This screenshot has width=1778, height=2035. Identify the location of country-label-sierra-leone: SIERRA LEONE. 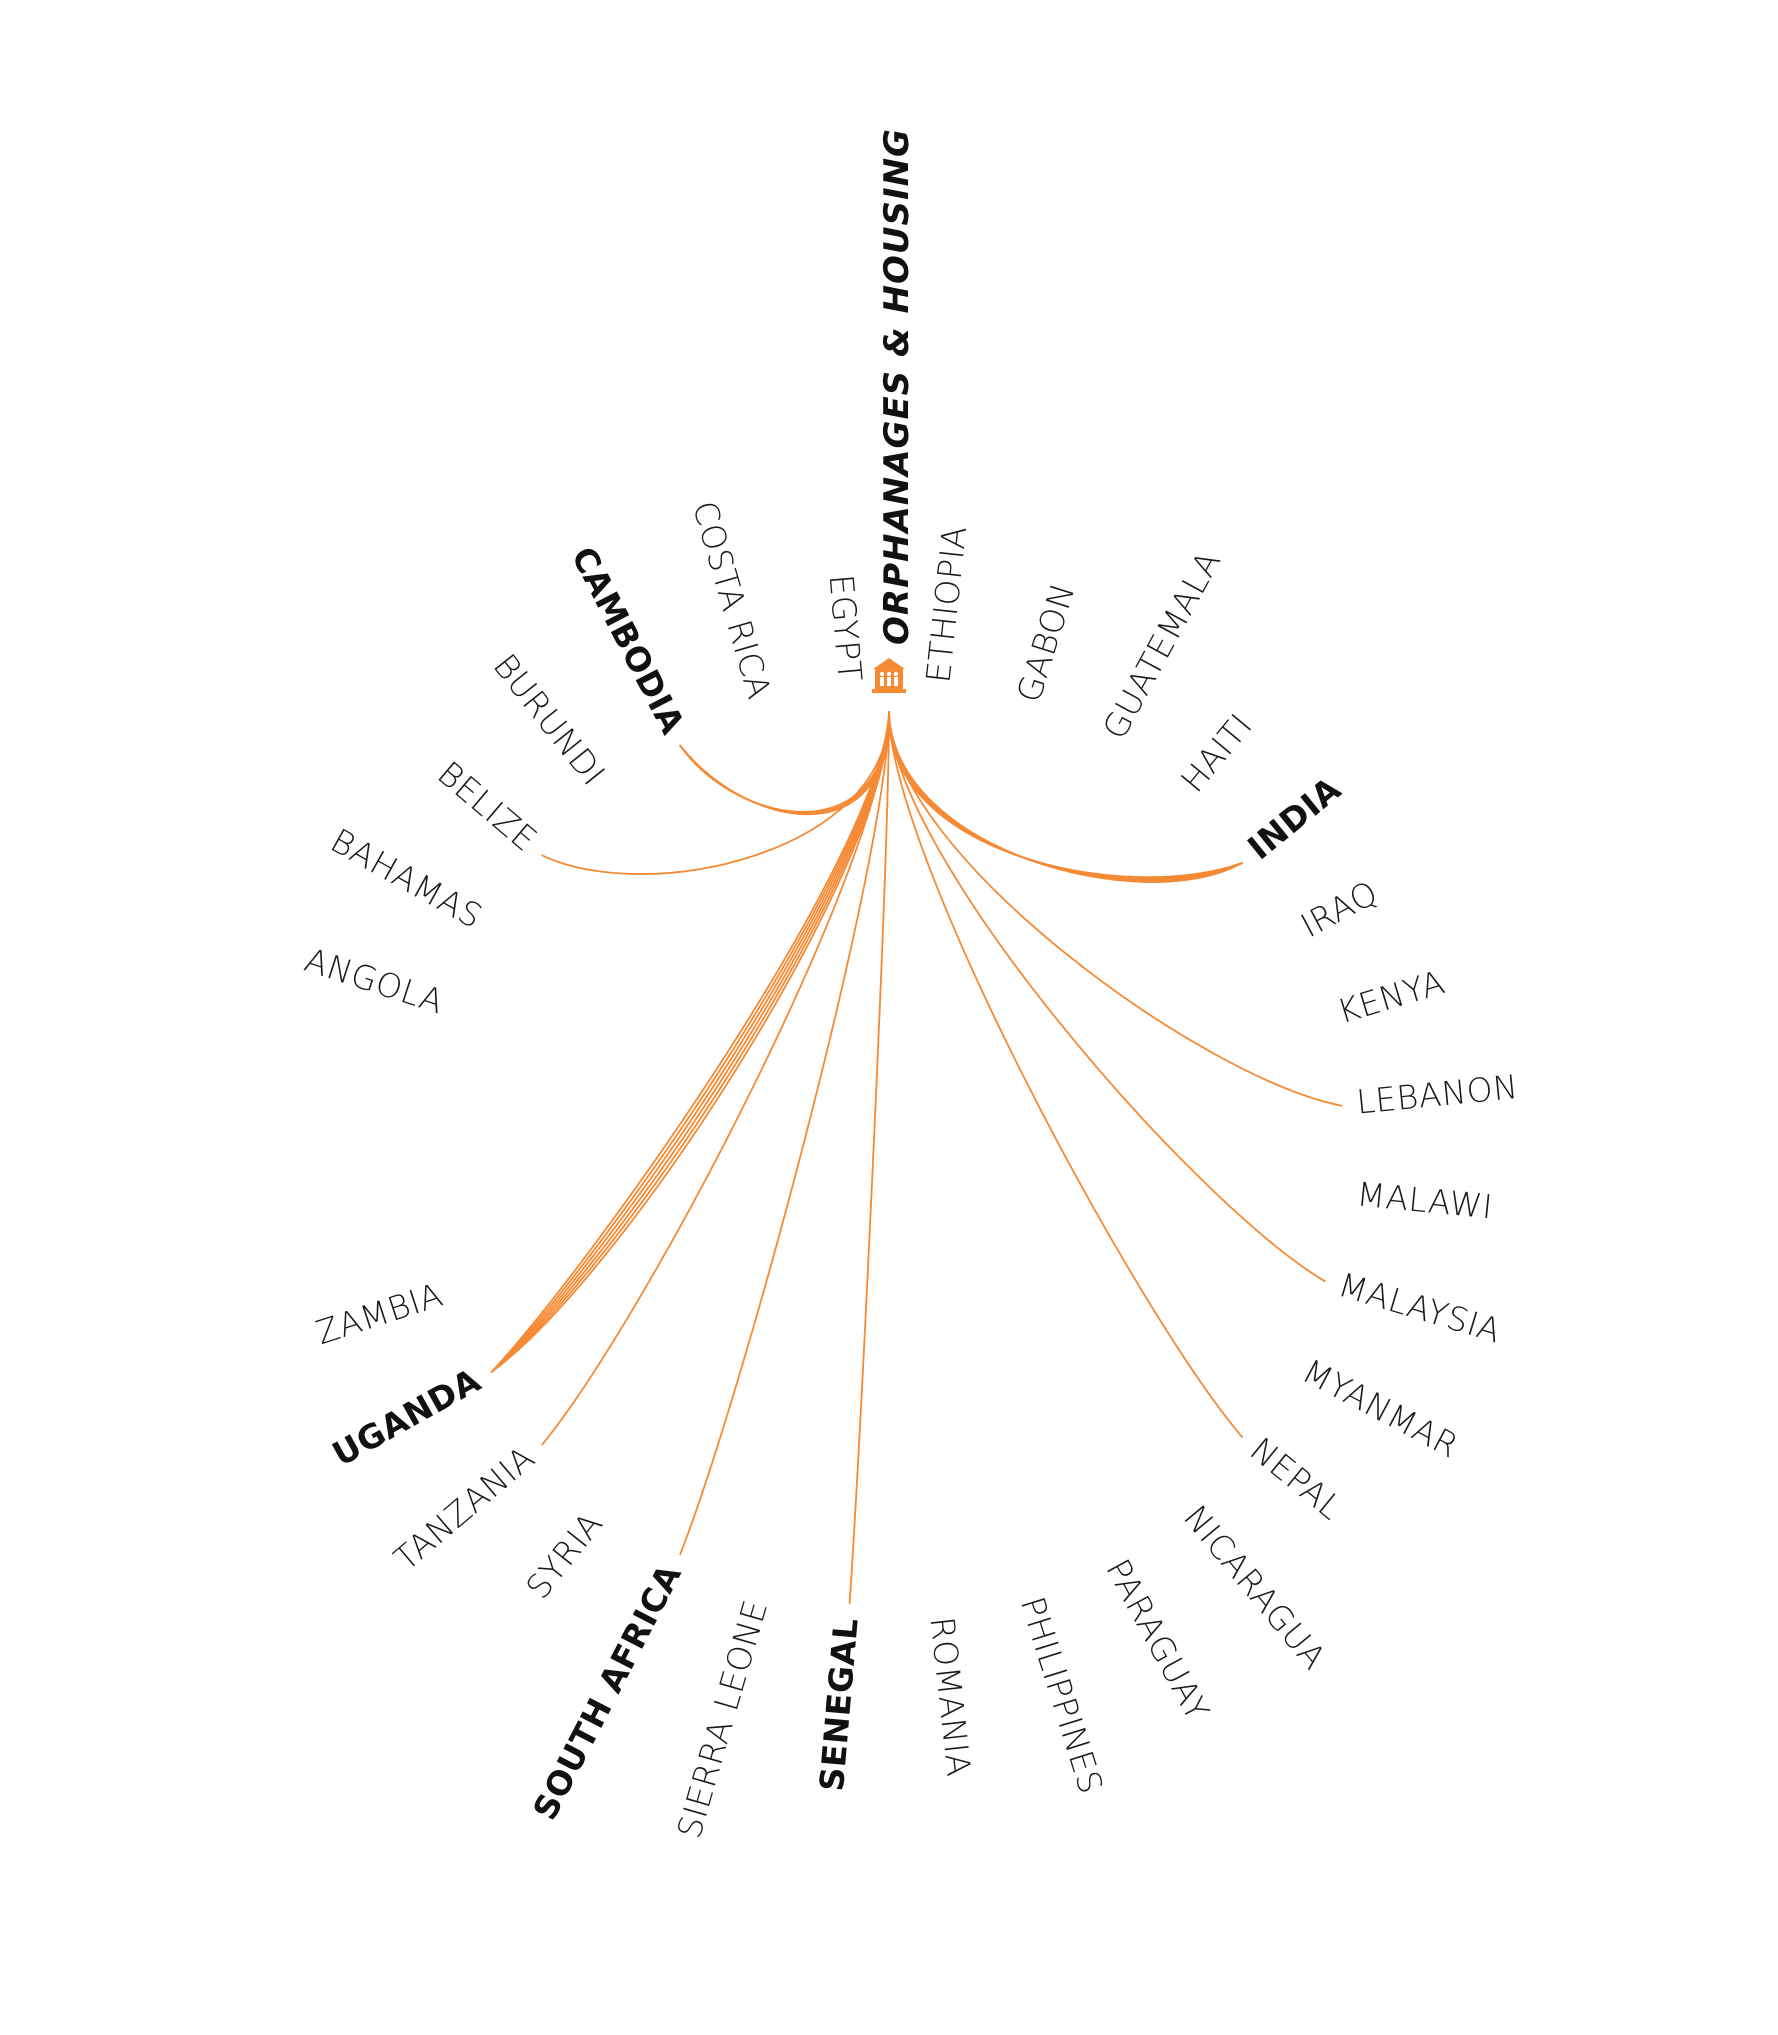
(722, 1719).